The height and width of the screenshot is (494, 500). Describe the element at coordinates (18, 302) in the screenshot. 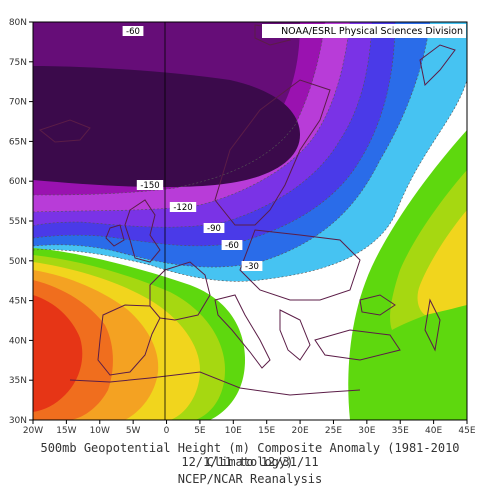

I see `lat-label: 45N` at that location.